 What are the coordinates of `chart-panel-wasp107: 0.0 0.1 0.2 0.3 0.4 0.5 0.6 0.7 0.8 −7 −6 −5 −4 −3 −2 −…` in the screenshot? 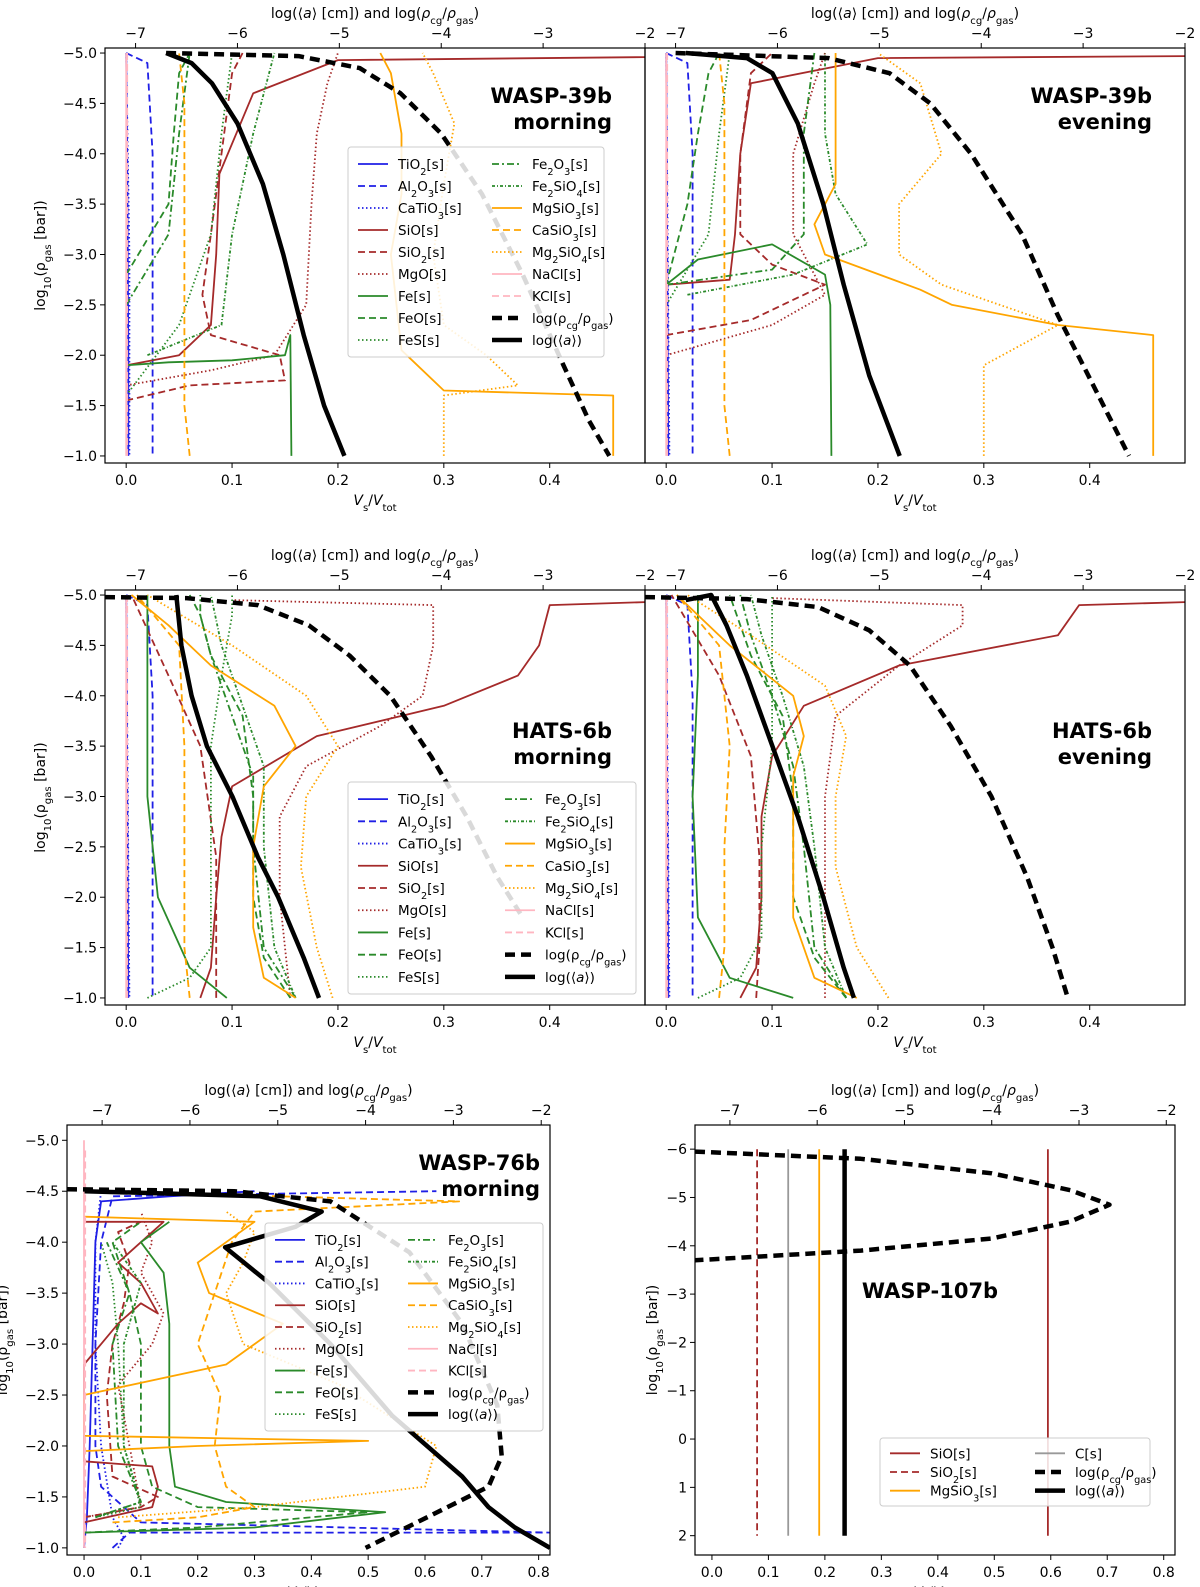 It's located at (911, 1335).